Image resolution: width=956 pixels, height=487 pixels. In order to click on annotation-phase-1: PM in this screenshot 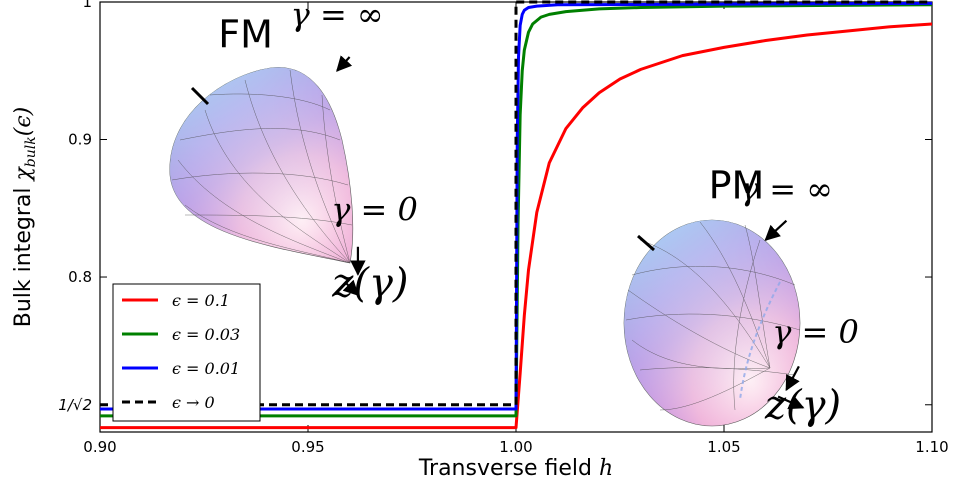, I will do `click(737, 186)`.